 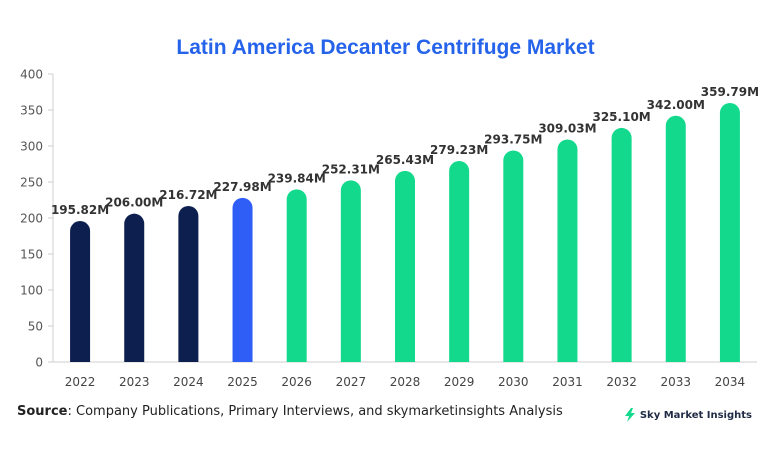 I want to click on x-tick-label-2034: 2034, so click(x=730, y=382).